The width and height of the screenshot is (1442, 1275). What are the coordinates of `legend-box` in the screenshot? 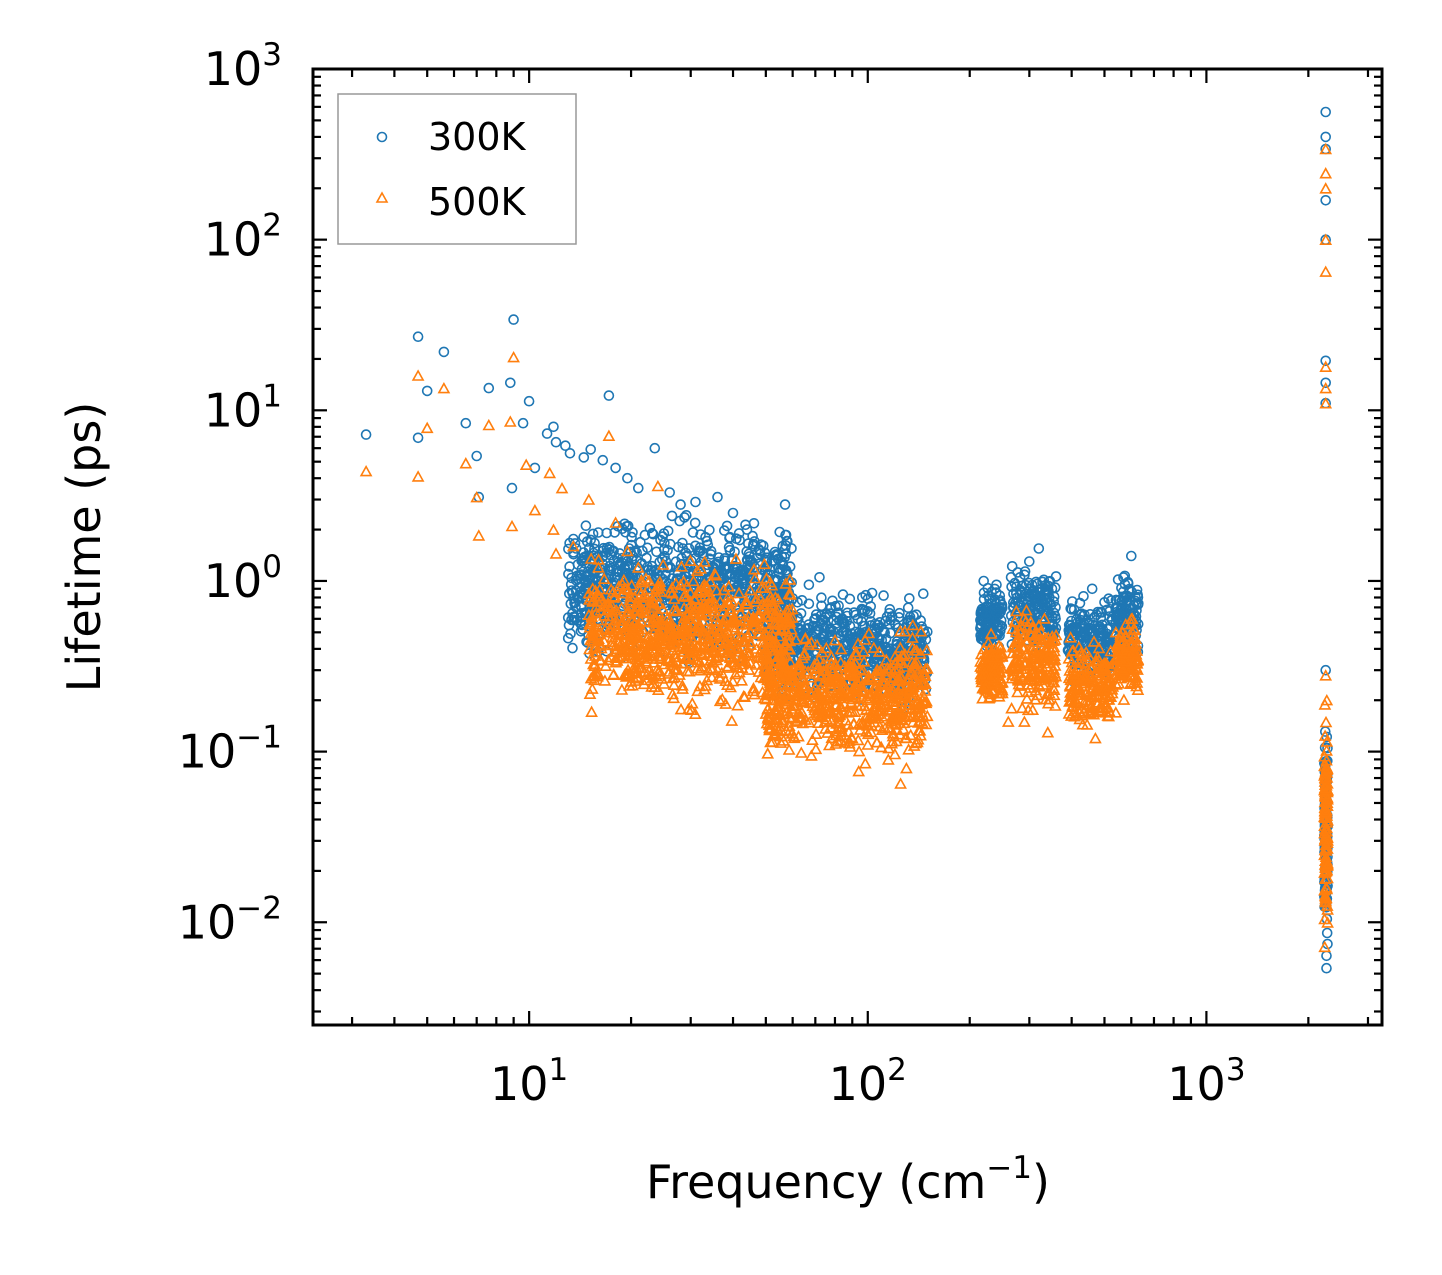 It's located at (457, 169).